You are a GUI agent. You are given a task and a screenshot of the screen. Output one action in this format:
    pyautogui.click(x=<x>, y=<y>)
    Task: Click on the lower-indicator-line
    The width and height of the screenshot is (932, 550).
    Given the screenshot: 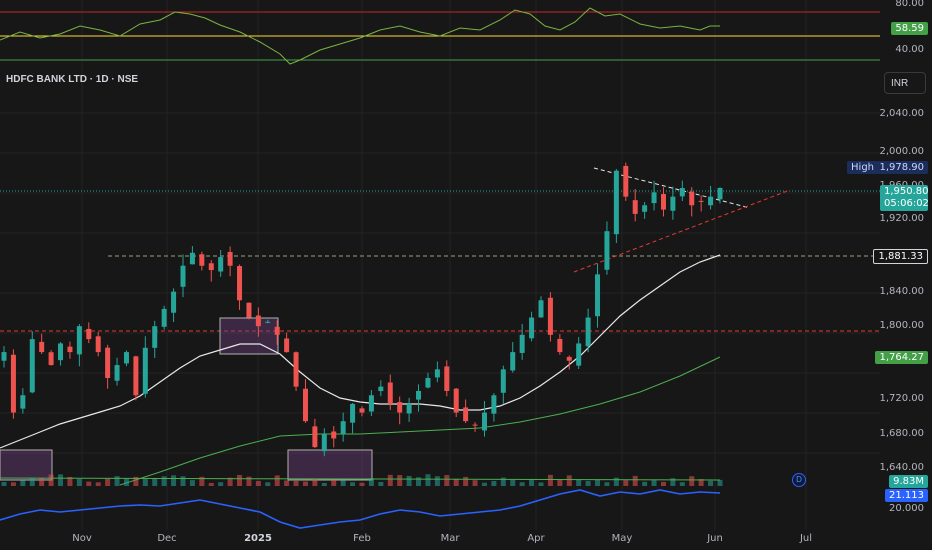 What is the action you would take?
    pyautogui.click(x=360, y=509)
    